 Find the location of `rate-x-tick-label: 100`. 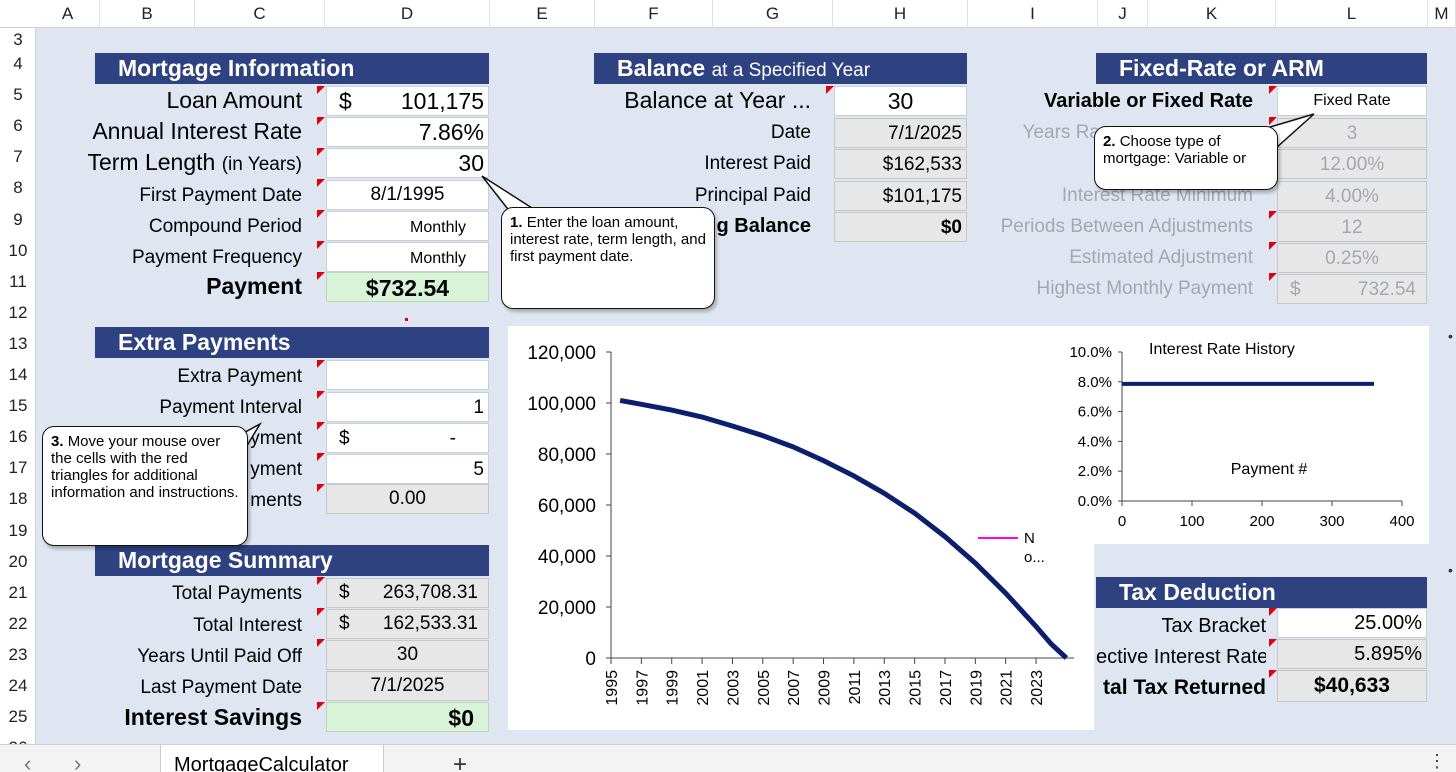

rate-x-tick-label: 100 is located at coordinates (1191, 521).